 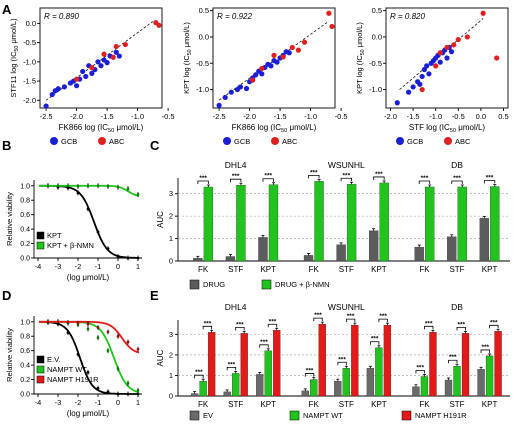 What do you see at coordinates (171, 238) in the screenshot?
I see `y-tick-label: 1` at bounding box center [171, 238].